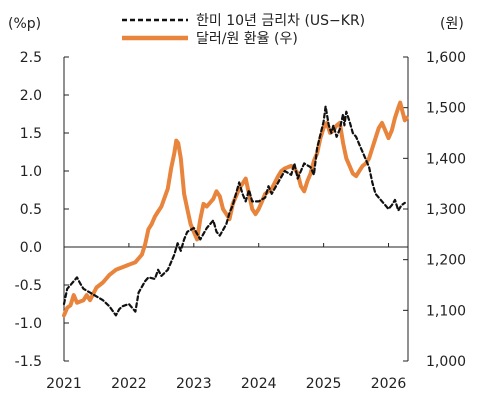 The image size is (483, 401). I want to click on x-tick-label: 2025, so click(324, 384).